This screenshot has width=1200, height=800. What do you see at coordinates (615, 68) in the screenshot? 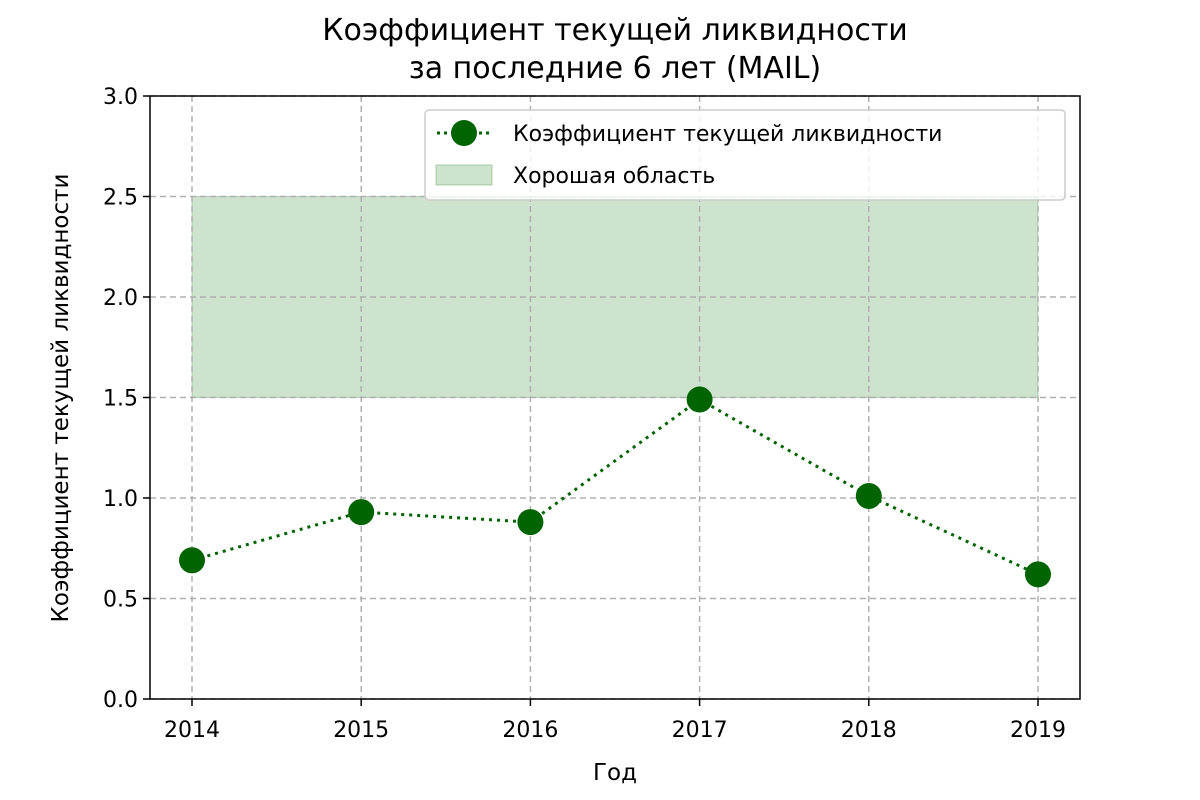
I see `chart-title-line2: за последние 6 лет (MAIL)` at bounding box center [615, 68].